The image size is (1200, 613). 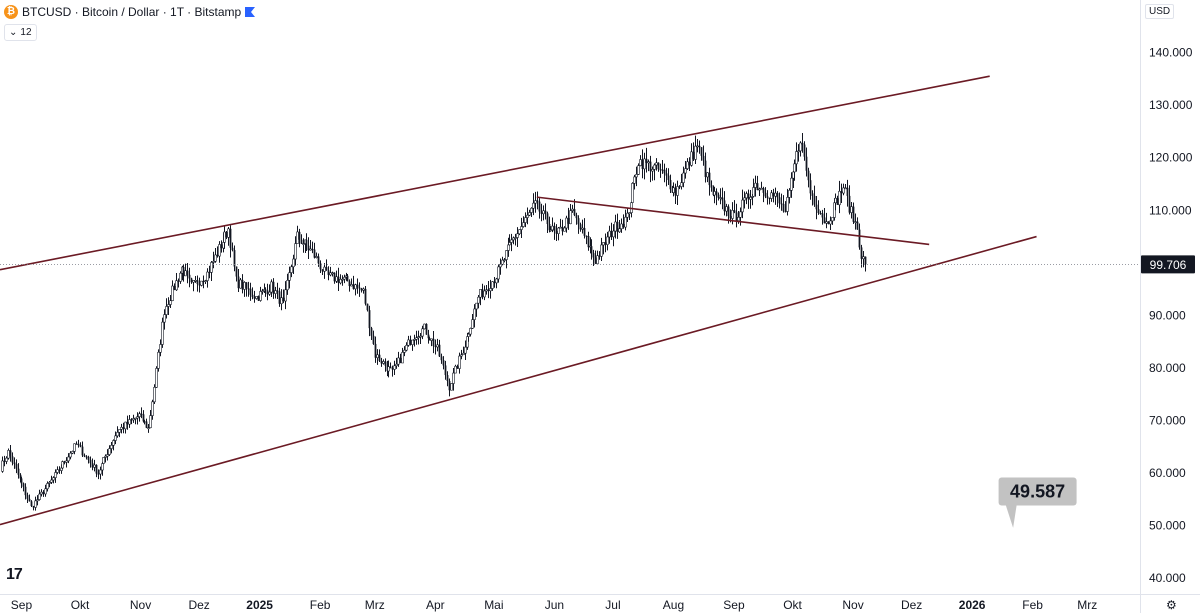 What do you see at coordinates (612, 605) in the screenshot?
I see `x-tick-label: Jul` at bounding box center [612, 605].